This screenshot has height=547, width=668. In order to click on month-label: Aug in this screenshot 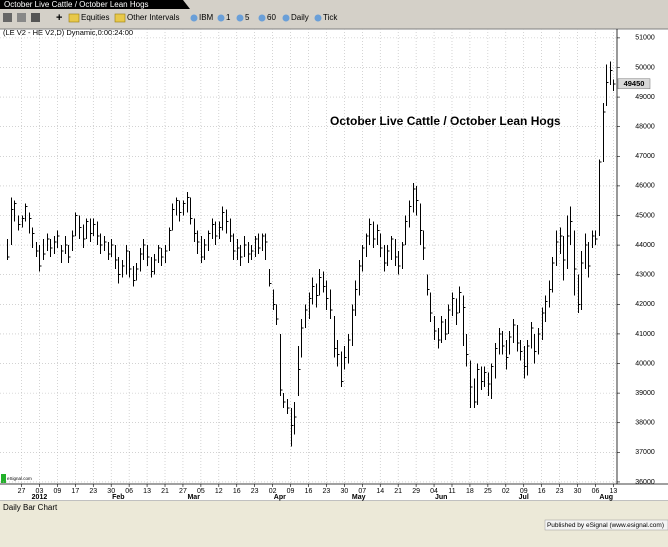, I will do `click(606, 497)`.